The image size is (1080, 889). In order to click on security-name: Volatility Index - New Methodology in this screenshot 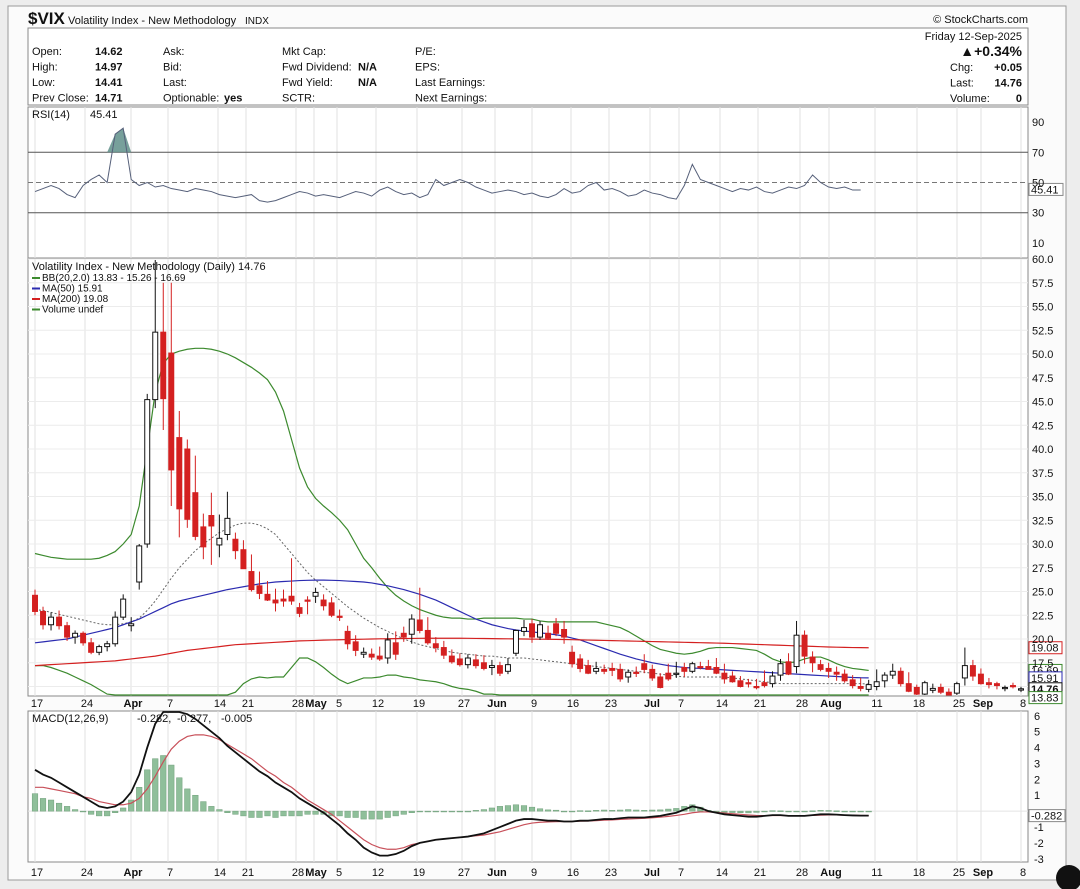, I will do `click(152, 21)`.